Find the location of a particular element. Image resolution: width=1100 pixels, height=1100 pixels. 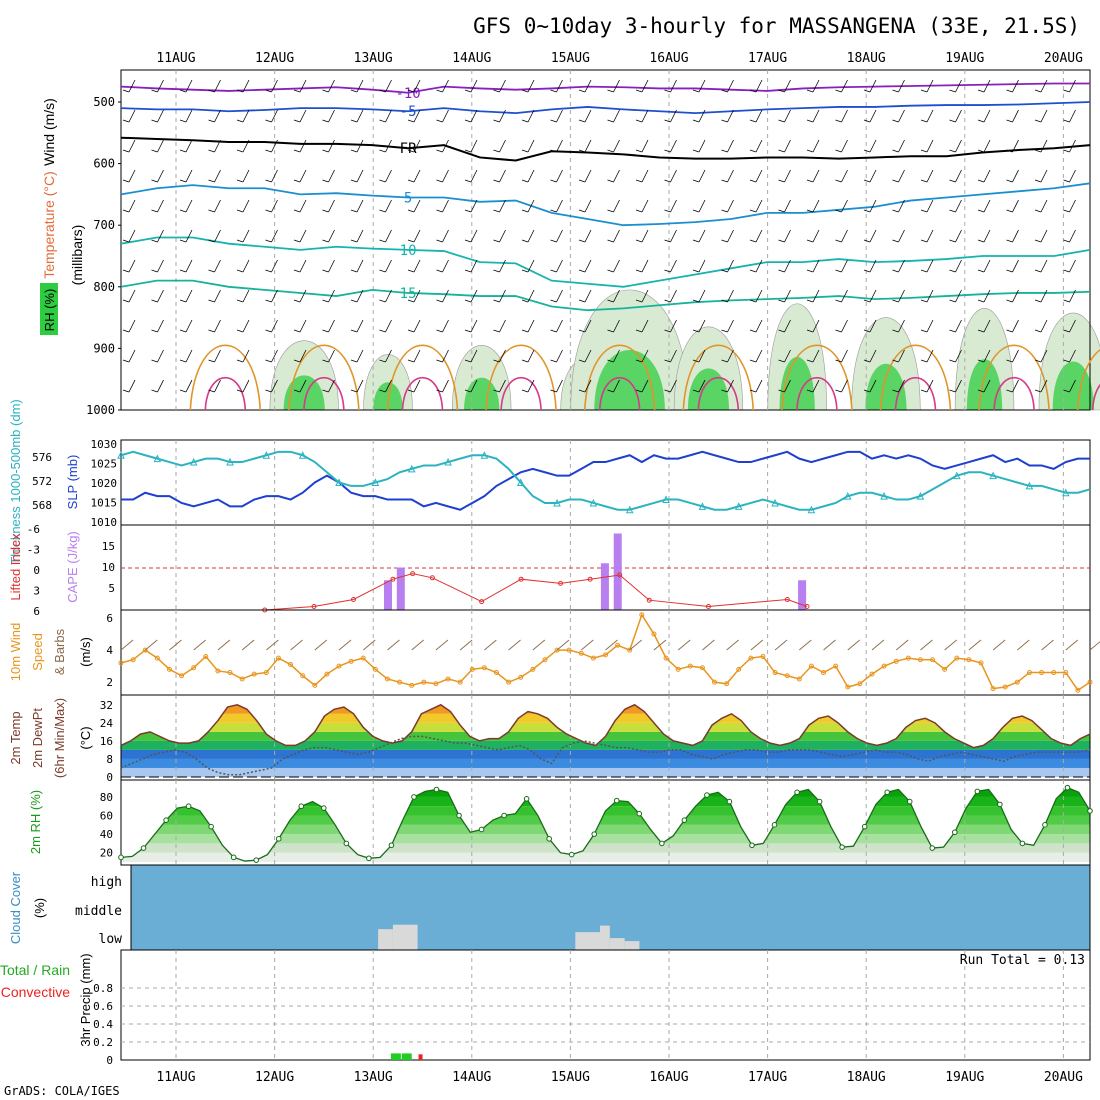

rh-band is located at coordinates (605, 839).